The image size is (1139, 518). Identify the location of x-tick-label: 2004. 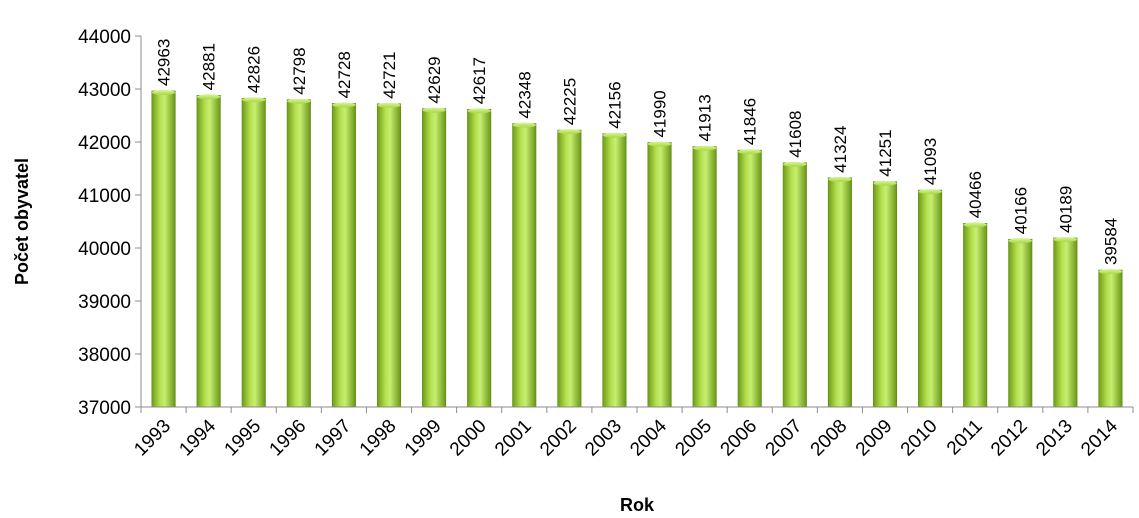
(648, 437).